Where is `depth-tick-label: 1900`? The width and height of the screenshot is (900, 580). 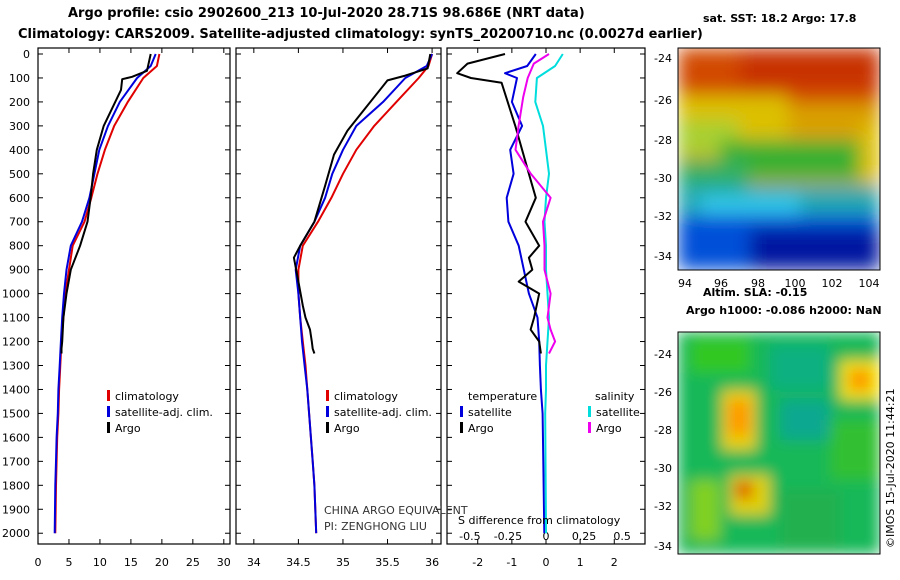
depth-tick-label: 1900 is located at coordinates (16, 509).